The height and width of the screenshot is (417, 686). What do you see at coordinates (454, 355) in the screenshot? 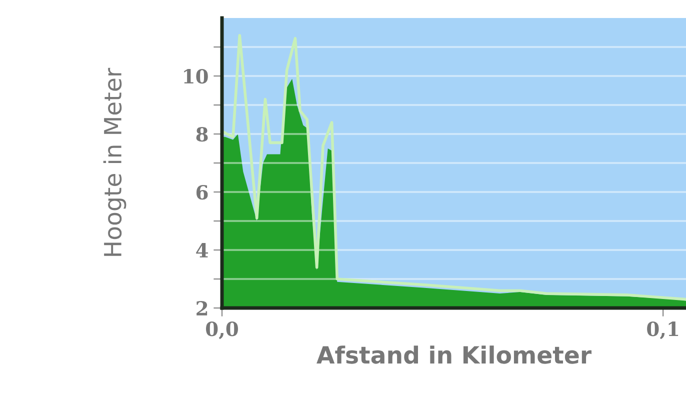
I see `x-axis-title: Afstand in Kilometer` at bounding box center [454, 355].